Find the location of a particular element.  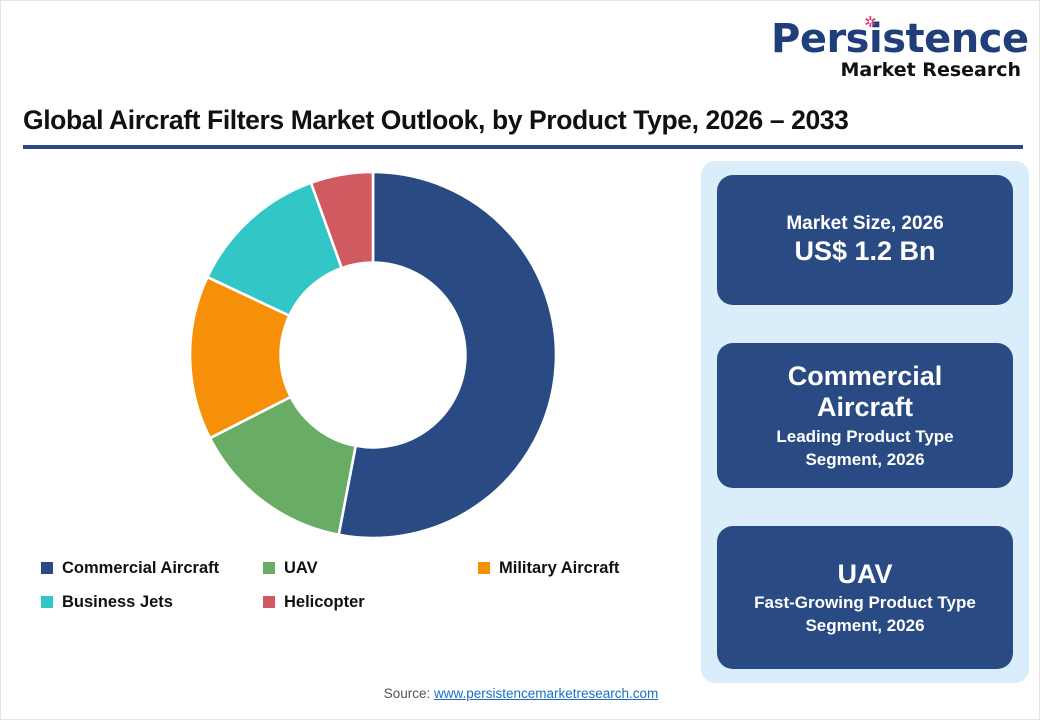

company-logo: Persistence ✲ Market Research is located at coordinates (900, 48).